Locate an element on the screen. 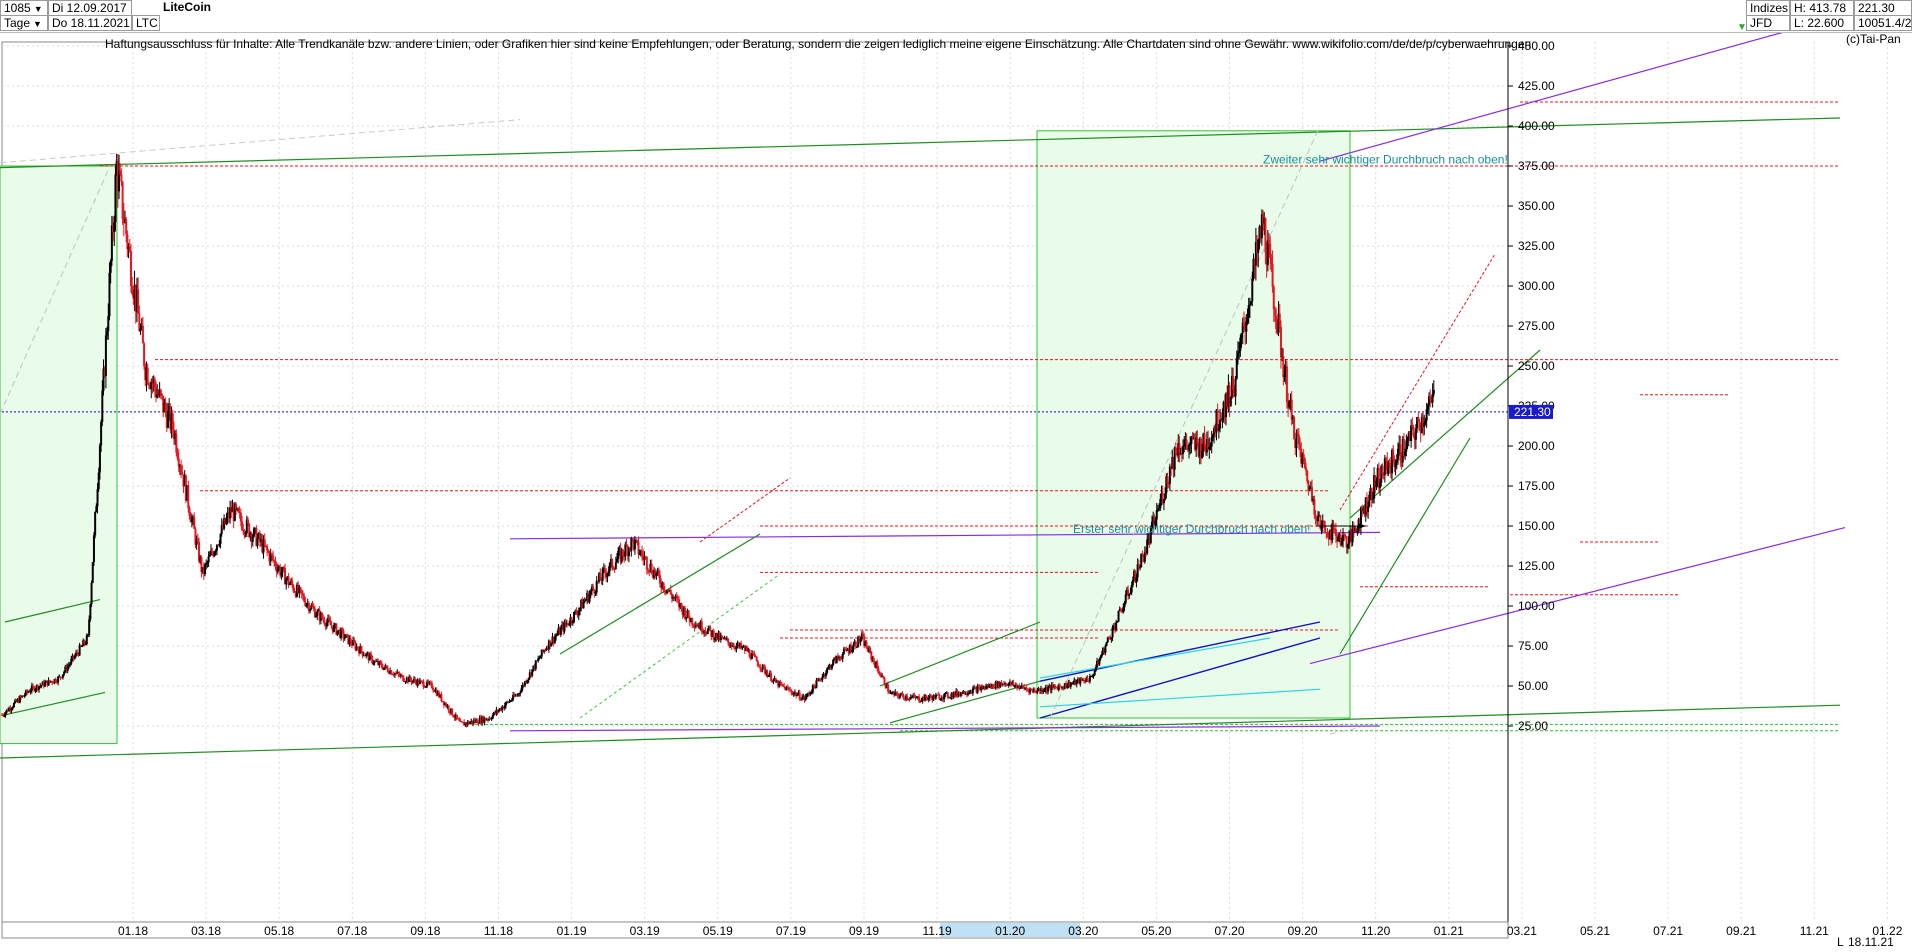 This screenshot has width=1912, height=952. interval-select: Tage ▼ is located at coordinates (24, 23).